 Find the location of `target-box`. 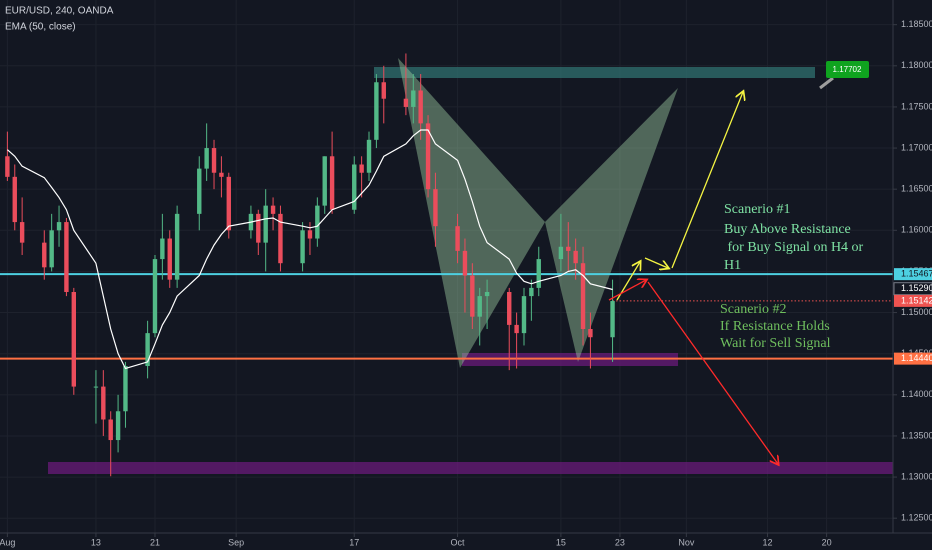

target-box is located at coordinates (847, 69).